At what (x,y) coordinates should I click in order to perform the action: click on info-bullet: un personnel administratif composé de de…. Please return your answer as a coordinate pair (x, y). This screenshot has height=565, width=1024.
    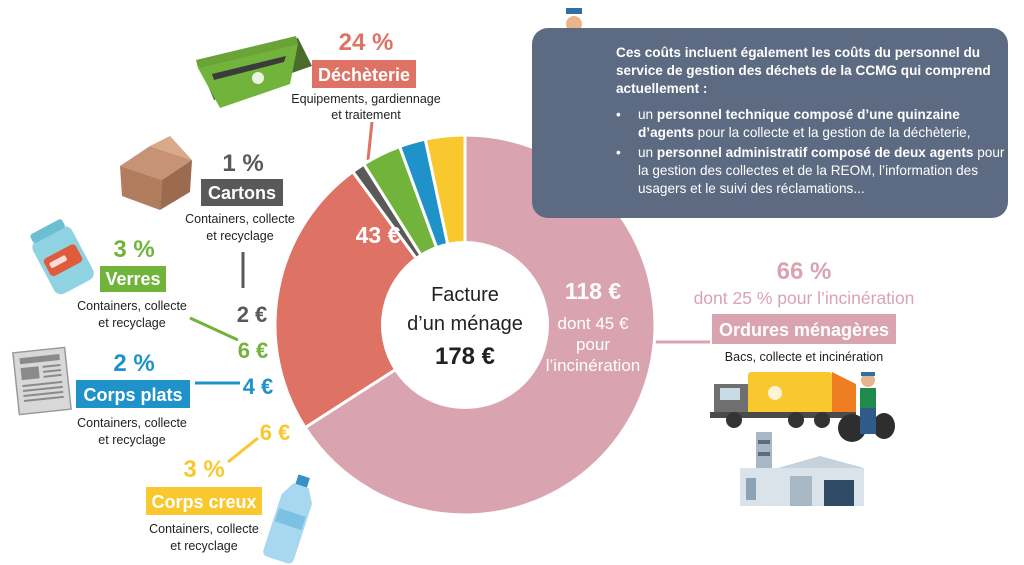
    Looking at the image, I should click on (812, 171).